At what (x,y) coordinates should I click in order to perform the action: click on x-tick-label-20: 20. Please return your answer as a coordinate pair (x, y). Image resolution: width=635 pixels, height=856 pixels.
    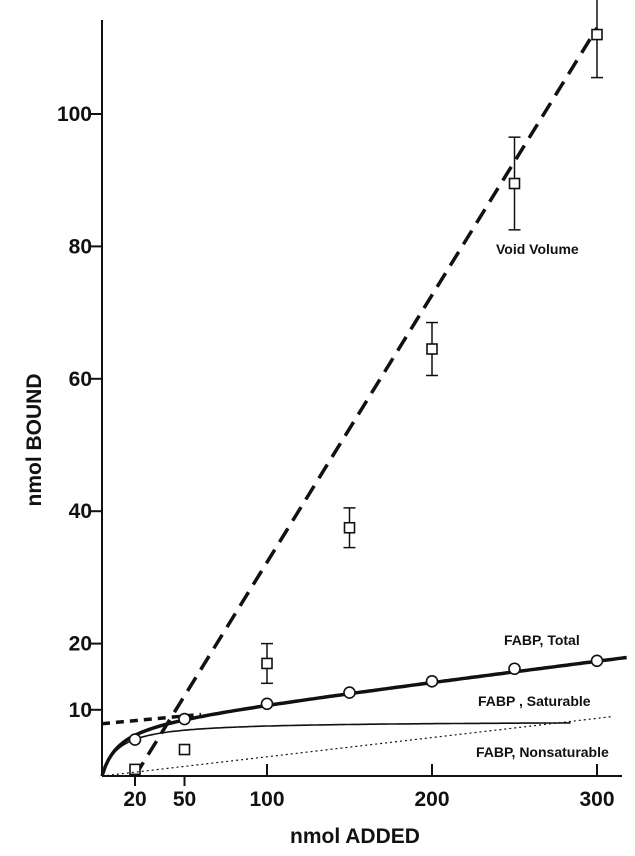
    Looking at the image, I should click on (134, 799).